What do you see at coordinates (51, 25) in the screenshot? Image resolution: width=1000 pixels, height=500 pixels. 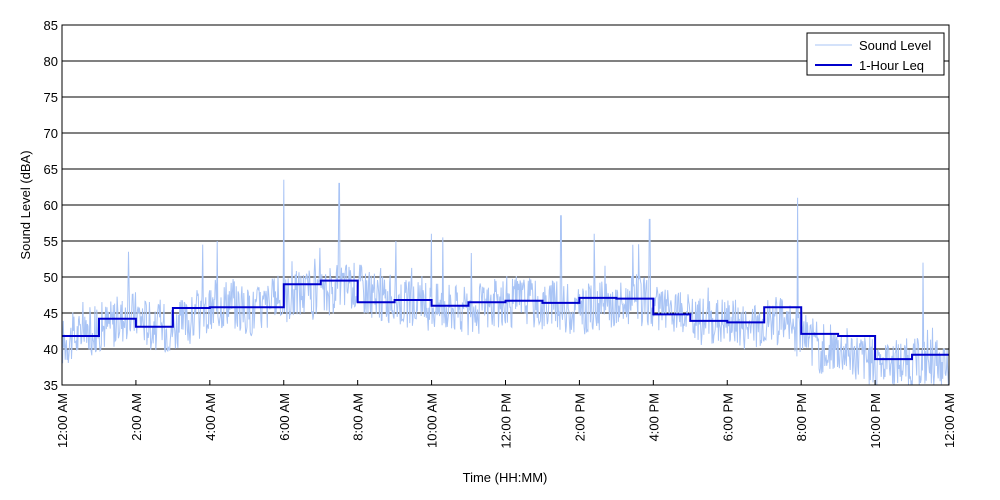 I see `y-tick-label: 85` at bounding box center [51, 25].